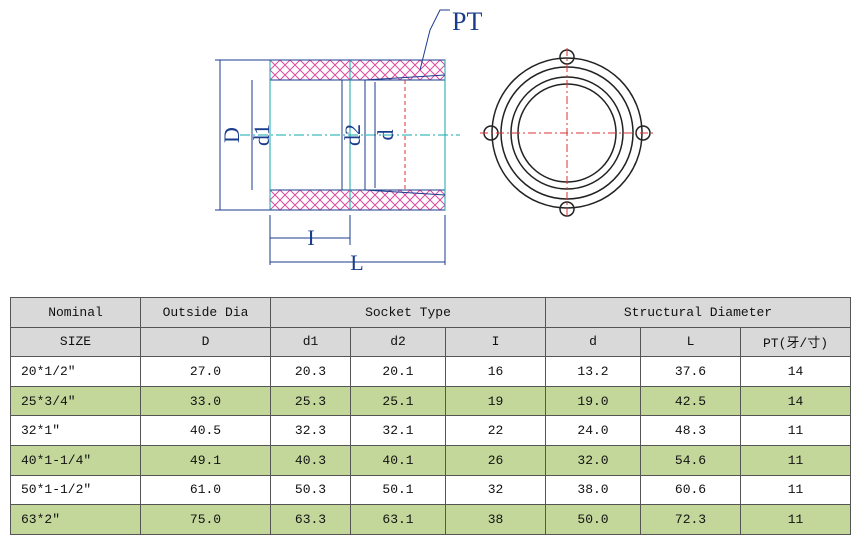  Describe the element at coordinates (593, 430) in the screenshot. I see `table-cell: 24.0` at that location.